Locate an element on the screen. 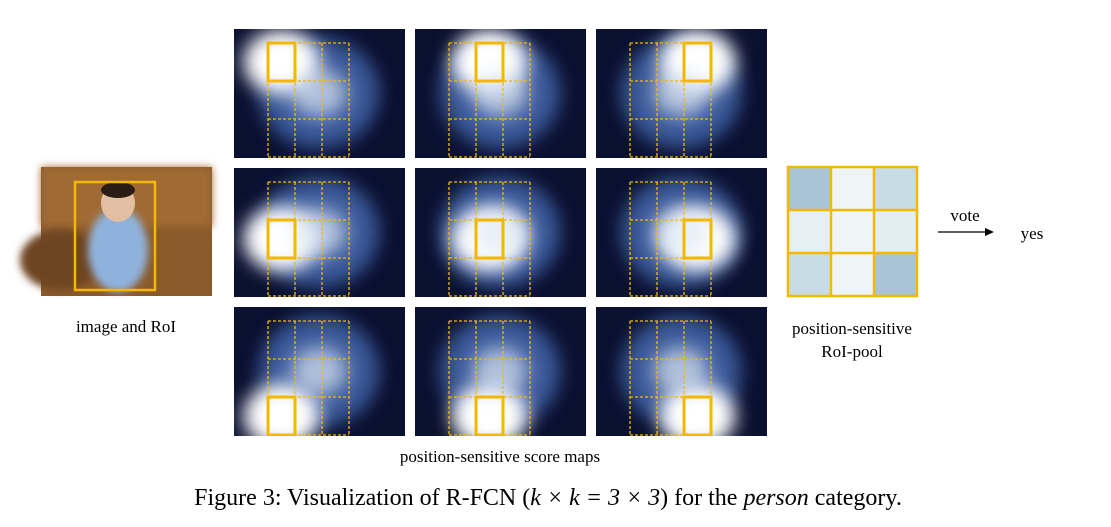 The width and height of the screenshot is (1111, 527). input-image is located at coordinates (116, 231).